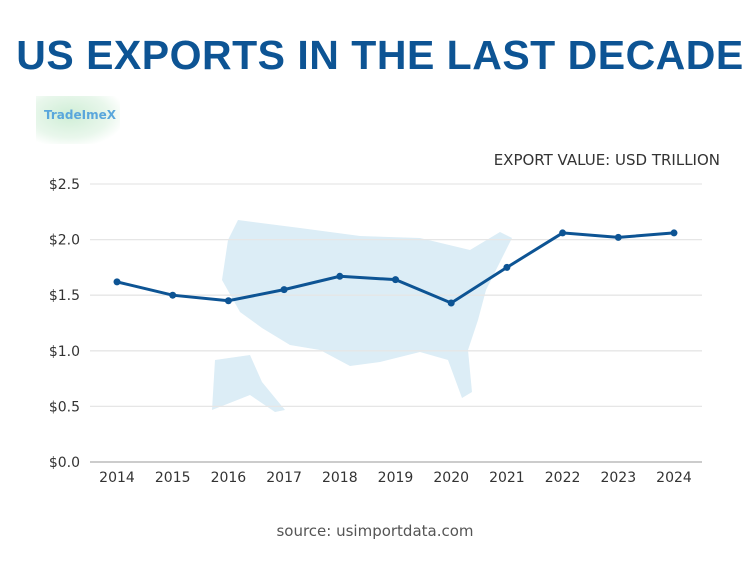 The width and height of the screenshot is (750, 563). I want to click on x-tick-label: 2022, so click(563, 478).